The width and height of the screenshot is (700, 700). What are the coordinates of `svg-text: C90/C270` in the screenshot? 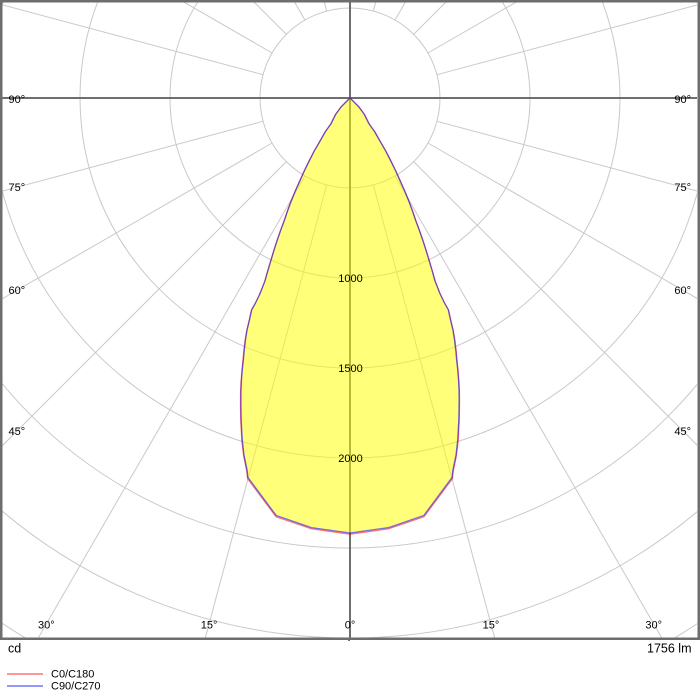 It's located at (76, 687).